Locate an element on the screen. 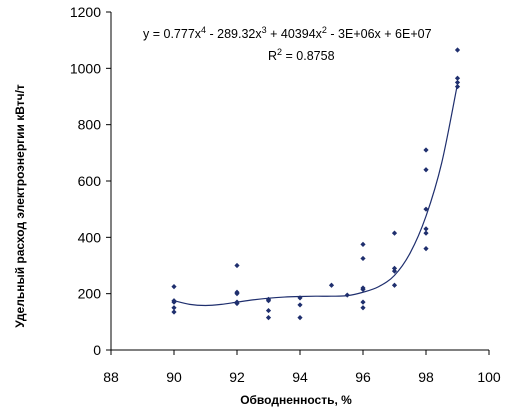 The width and height of the screenshot is (505, 414). y-axis-ticks: 0 200 400 600 800 1000 1200 is located at coordinates (90, 181).